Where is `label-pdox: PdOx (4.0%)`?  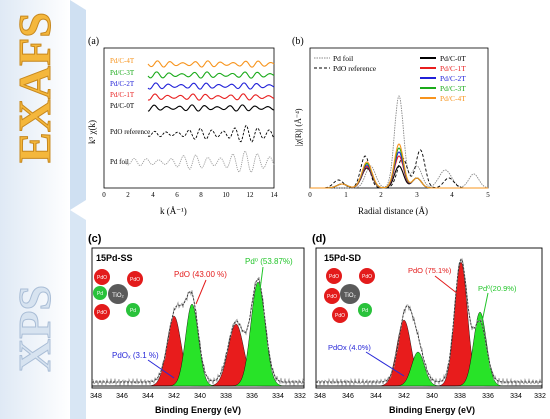 label-pdox: PdOx (4.0%) is located at coordinates (349, 347).